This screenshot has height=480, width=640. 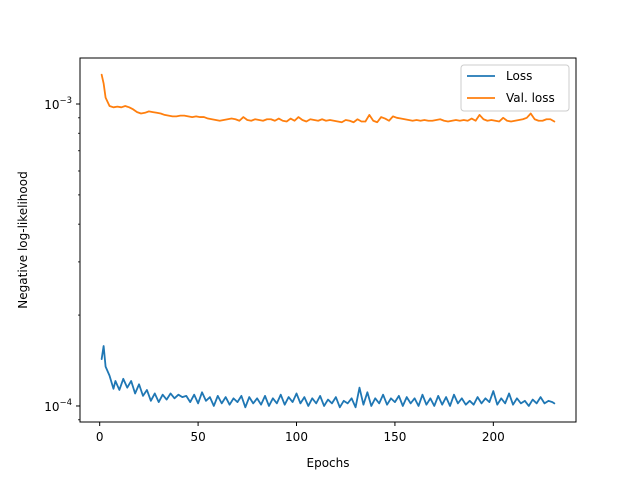 I want to click on x-axis-ticks: 0 50 100 150 200, so click(x=300, y=433).